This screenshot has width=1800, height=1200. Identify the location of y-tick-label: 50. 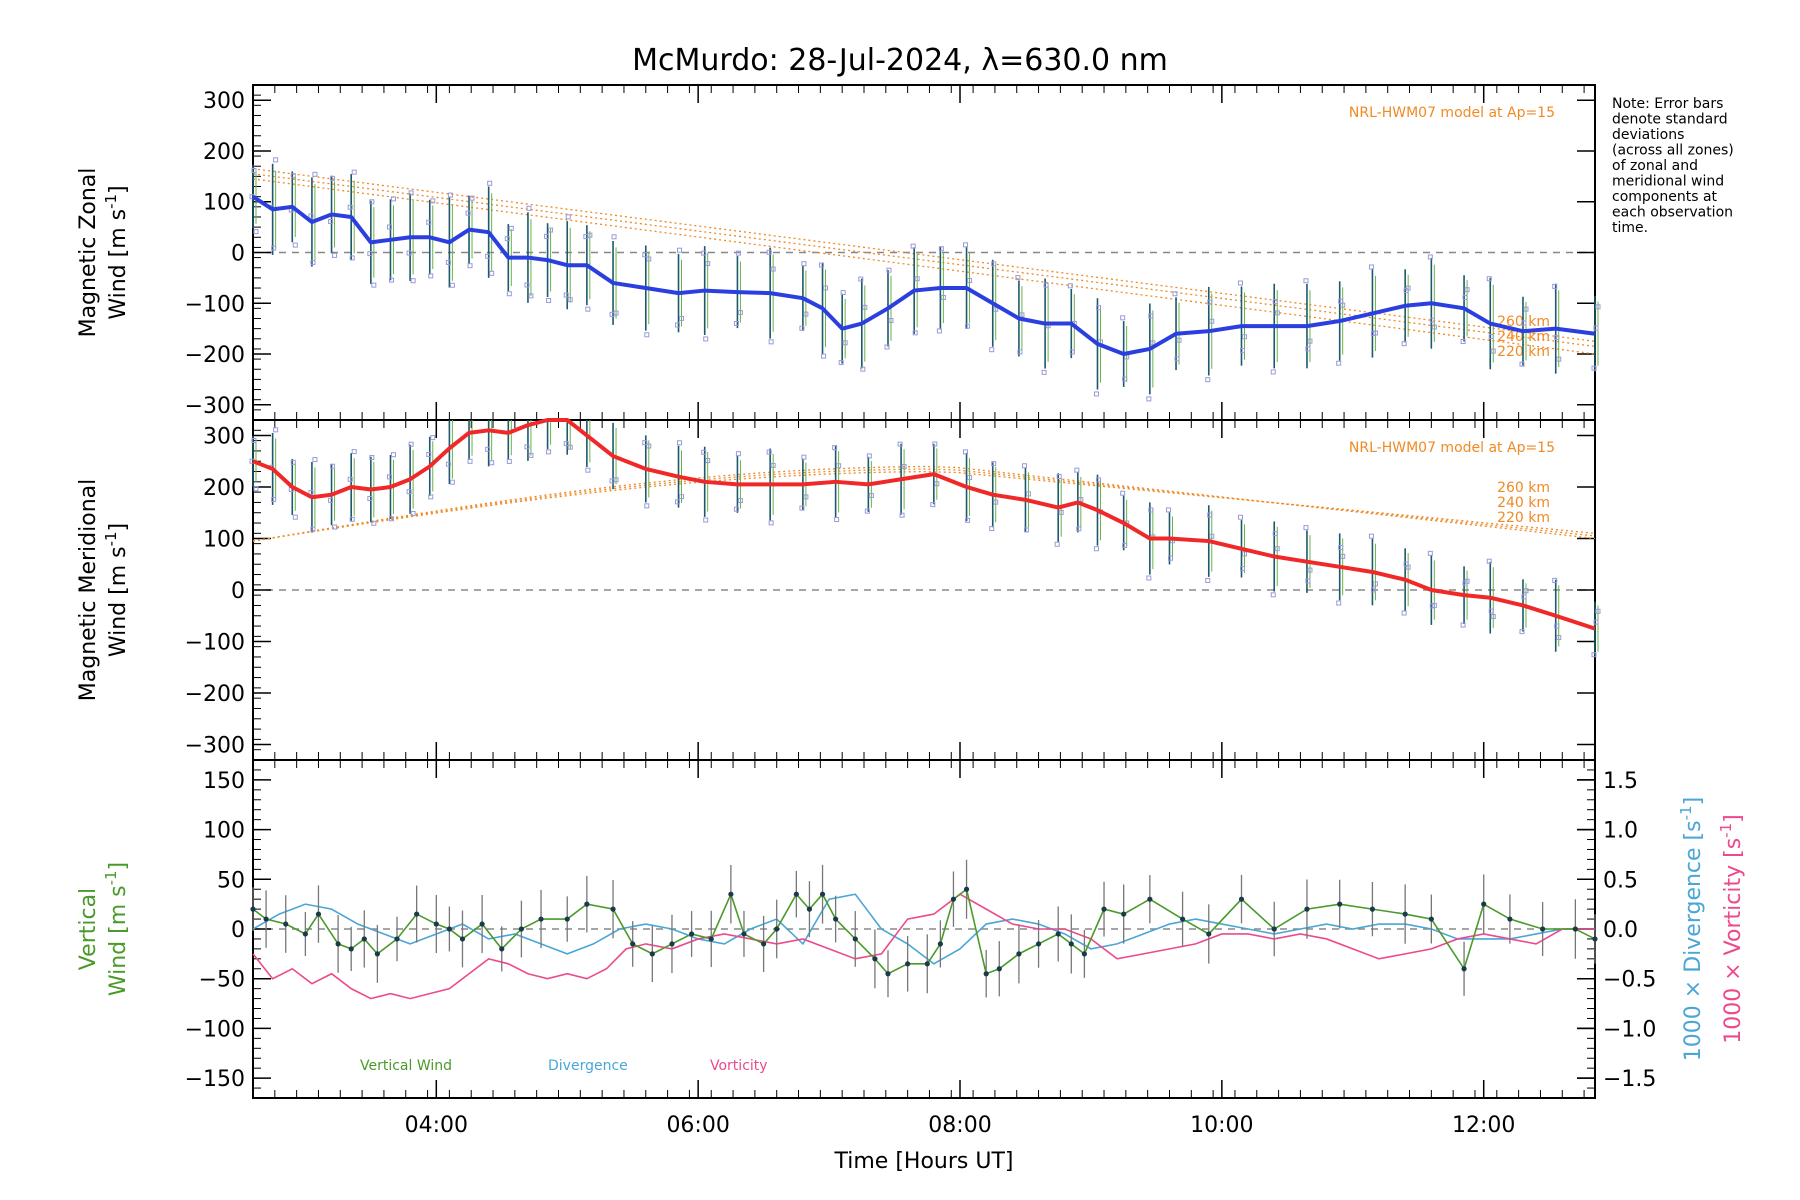
(231, 880).